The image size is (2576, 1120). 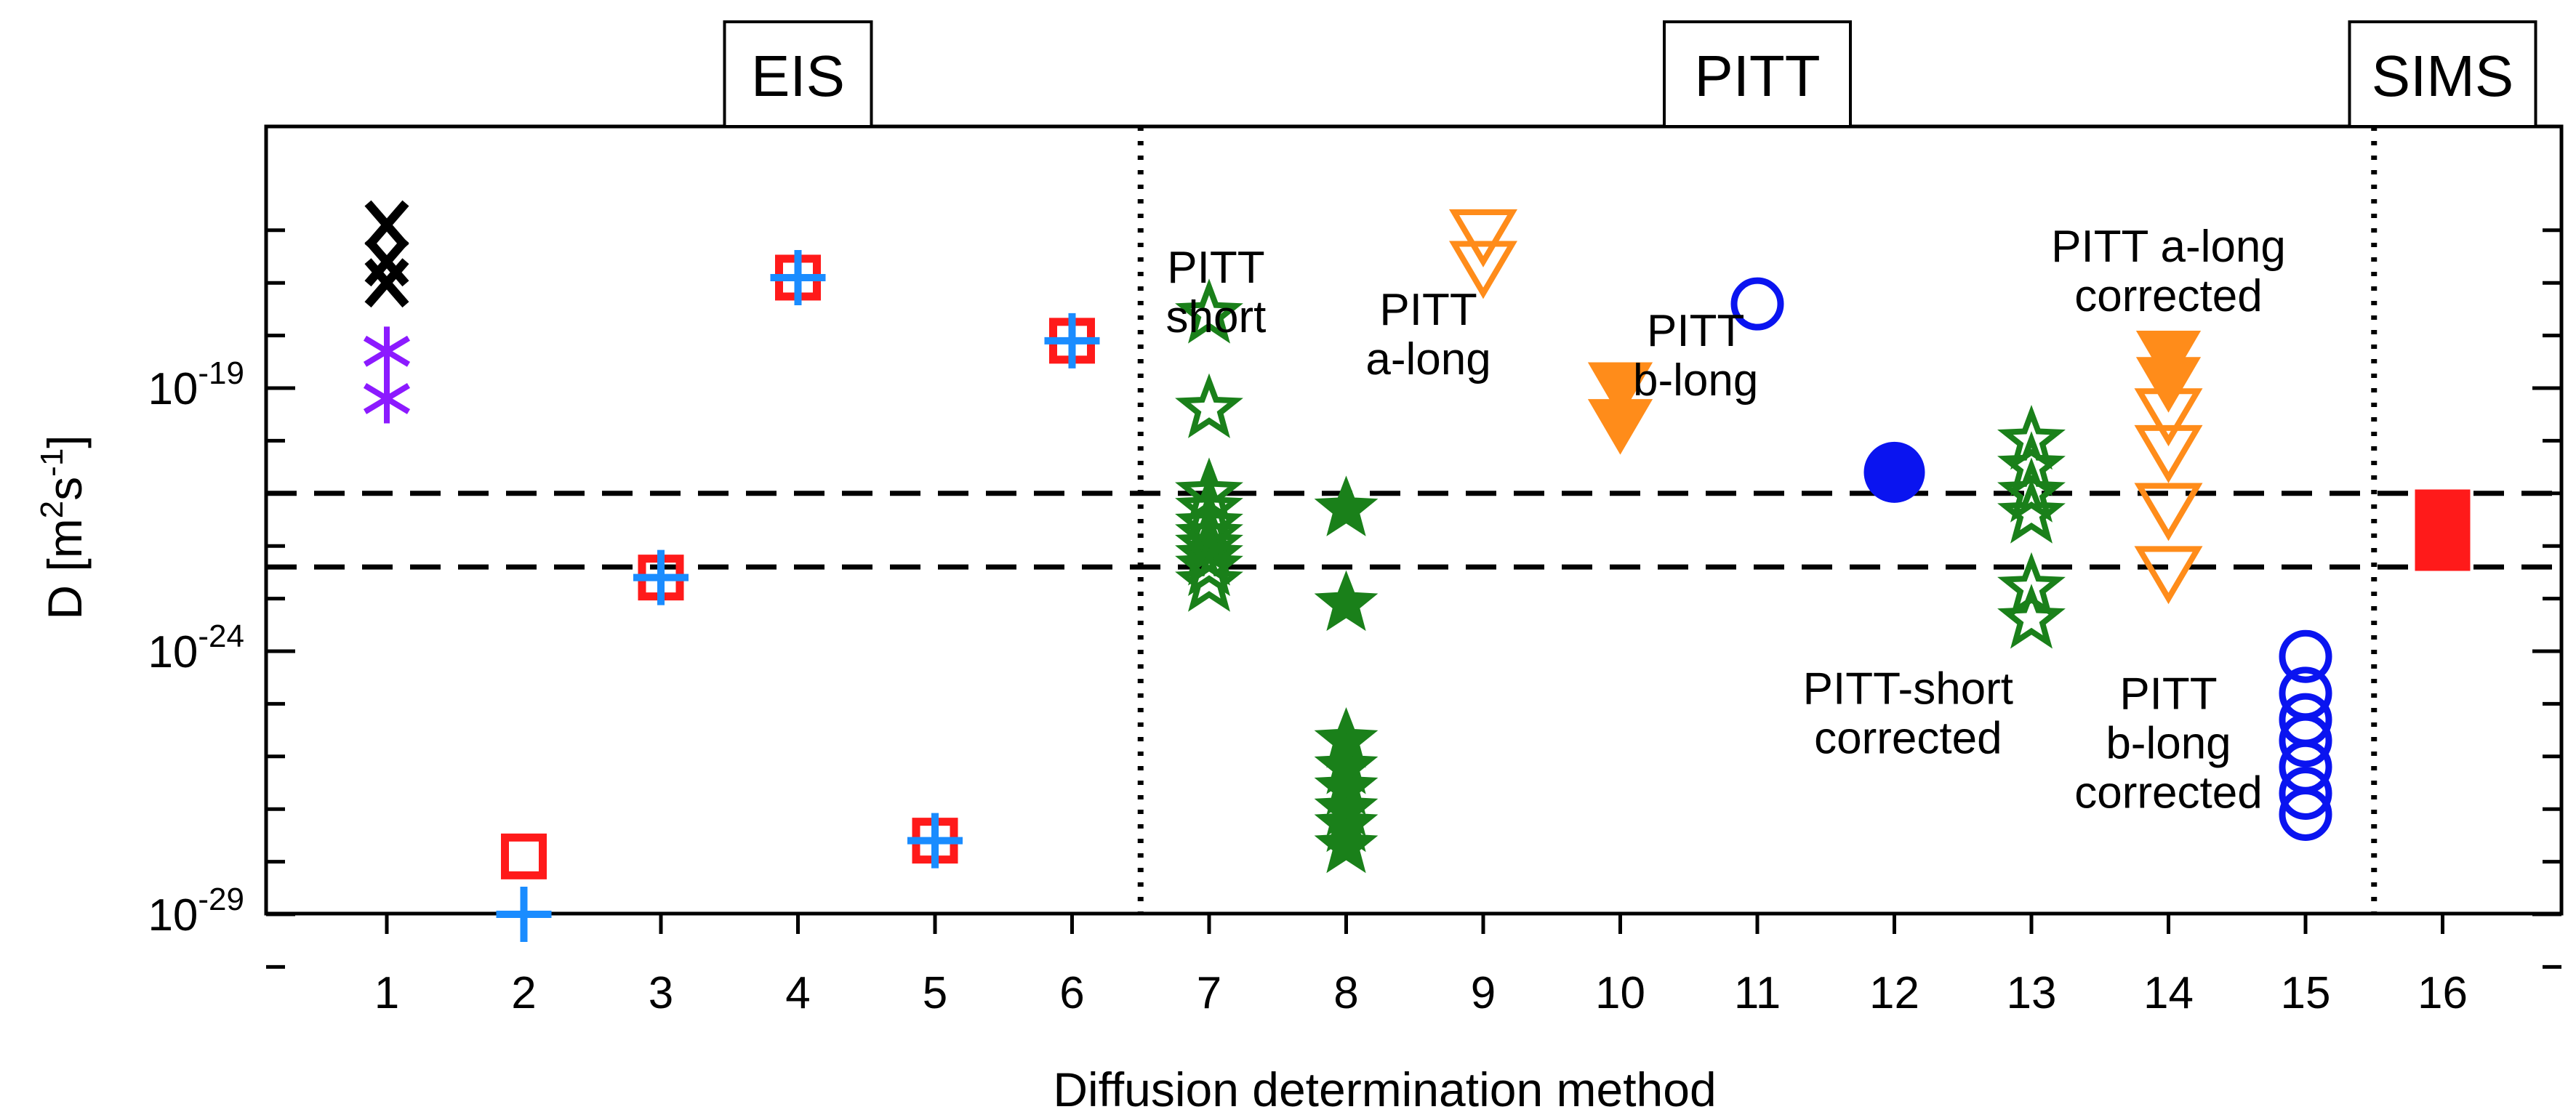 I want to click on x-tick-label-16: 16, so click(x=2442, y=993).